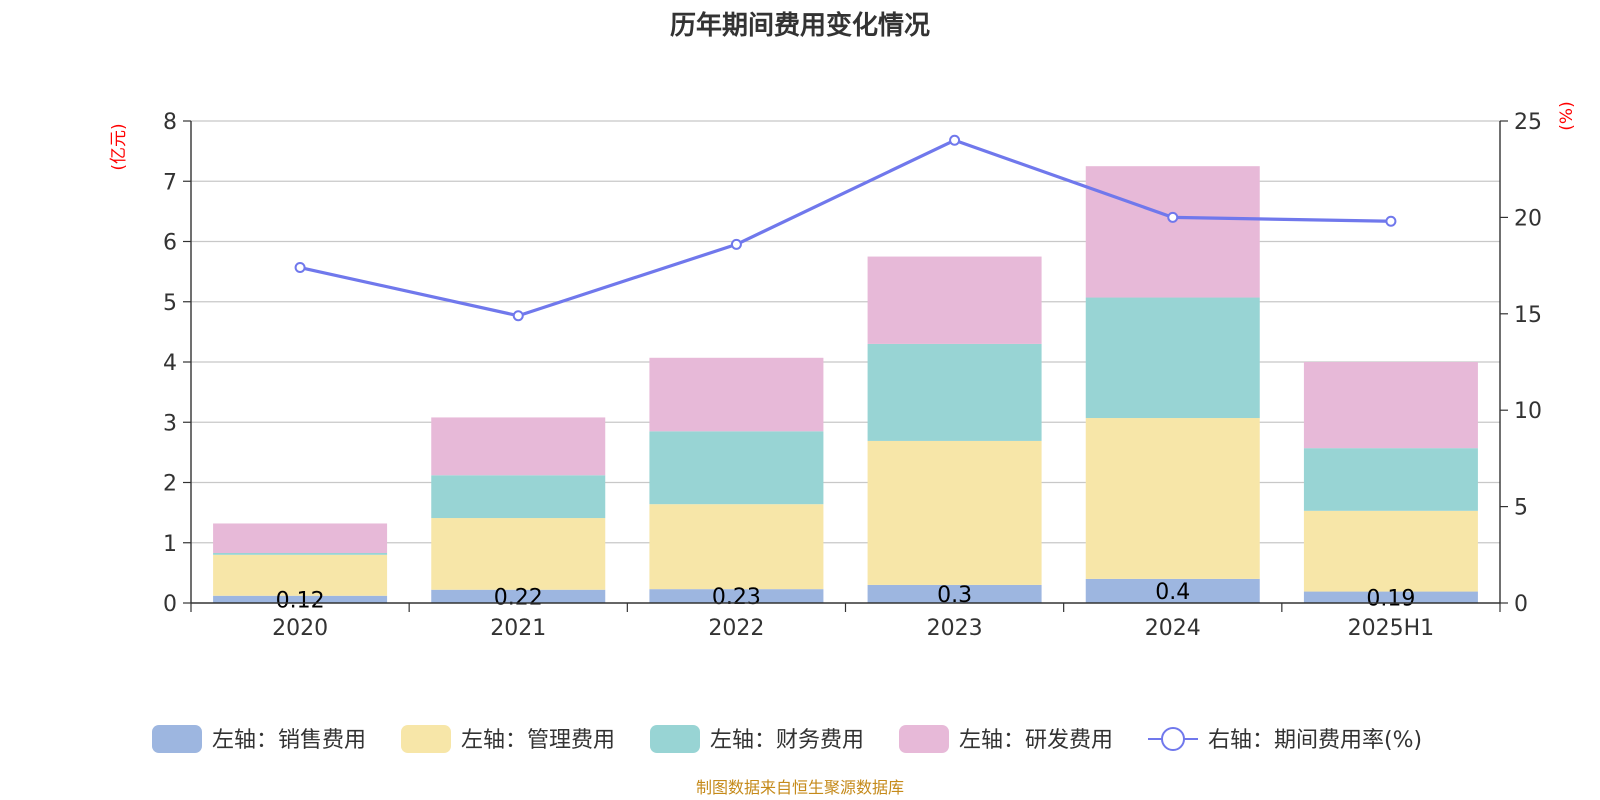 Image resolution: width=1600 pixels, height=800 pixels. I want to click on left-tick-label: 1, so click(170, 544).